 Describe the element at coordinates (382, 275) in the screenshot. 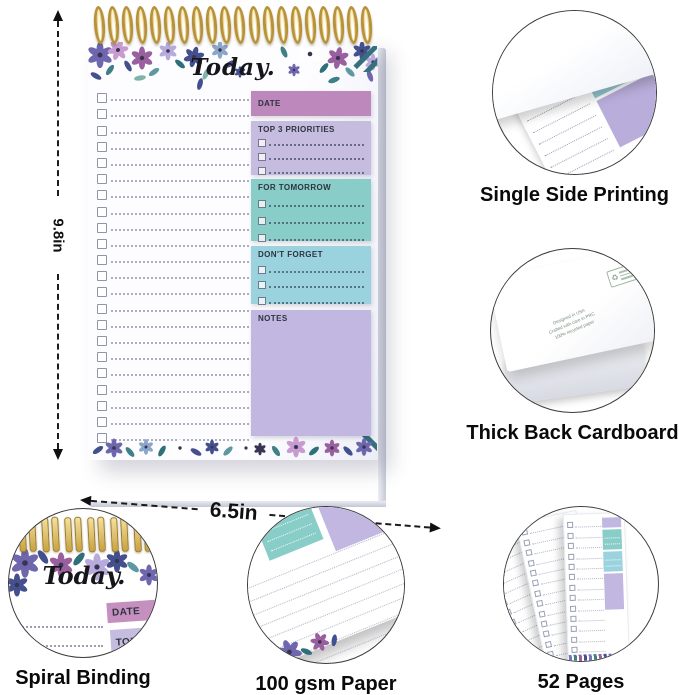

I see `notepad-side-edge` at that location.